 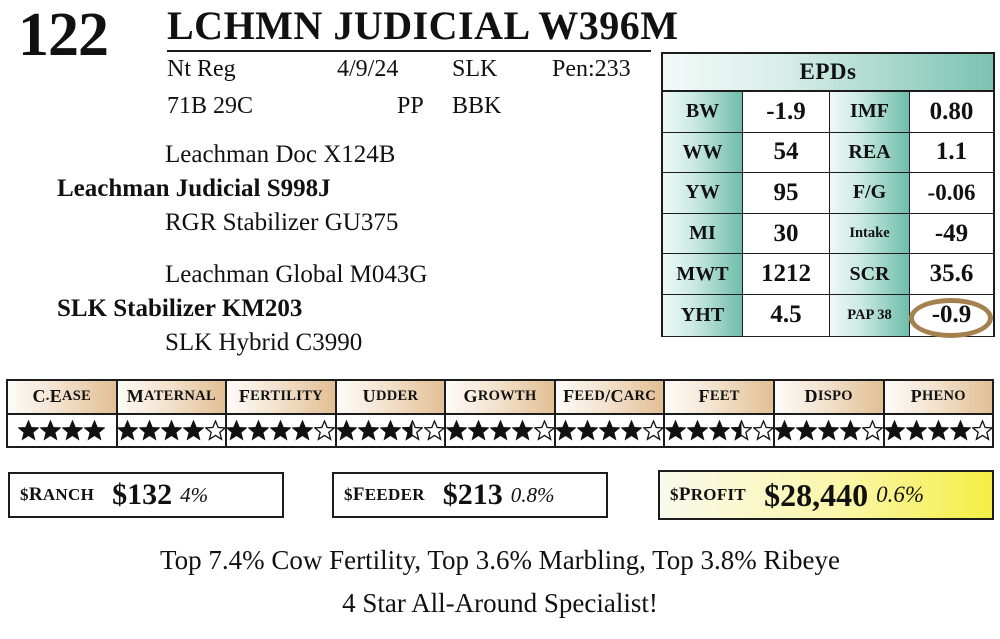 What do you see at coordinates (951, 193) in the screenshot?
I see `epd-value-right: -0.06` at bounding box center [951, 193].